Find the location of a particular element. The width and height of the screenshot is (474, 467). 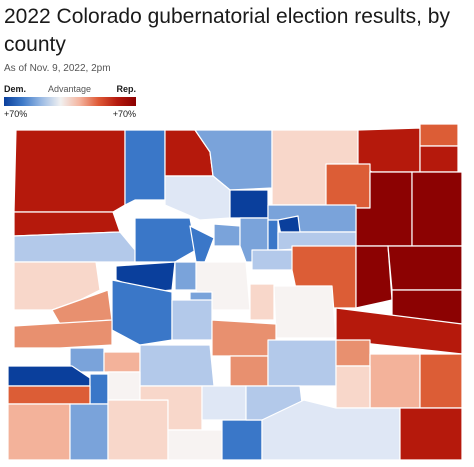

county-hinsdale is located at coordinates (122, 362).